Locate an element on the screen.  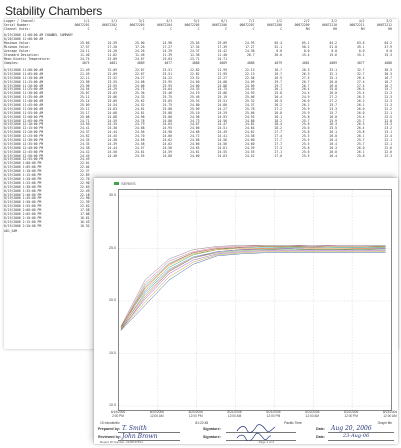
summary-cell: 4086 is located at coordinates (251, 63).